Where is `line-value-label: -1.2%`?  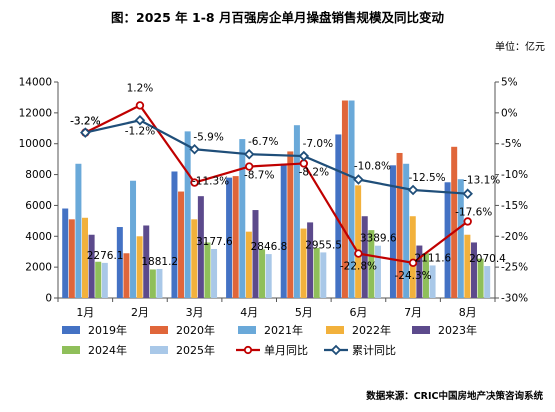 line-value-label: -1.2% is located at coordinates (140, 131).